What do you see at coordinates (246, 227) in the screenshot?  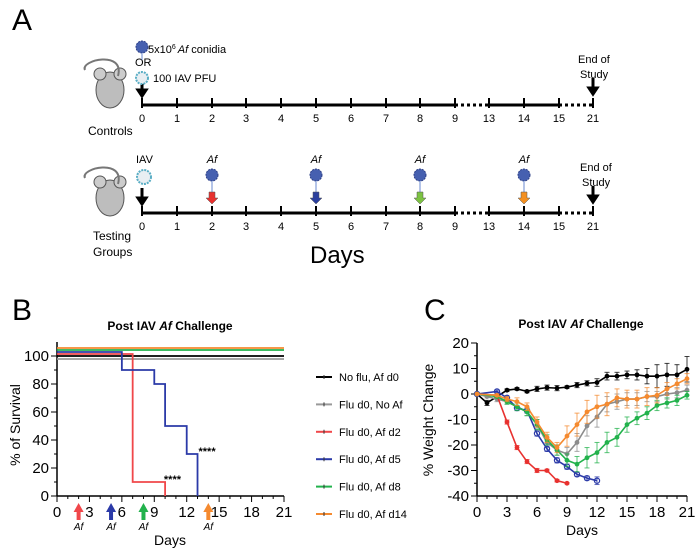 I see `timeline-tick-label: 3` at bounding box center [246, 227].